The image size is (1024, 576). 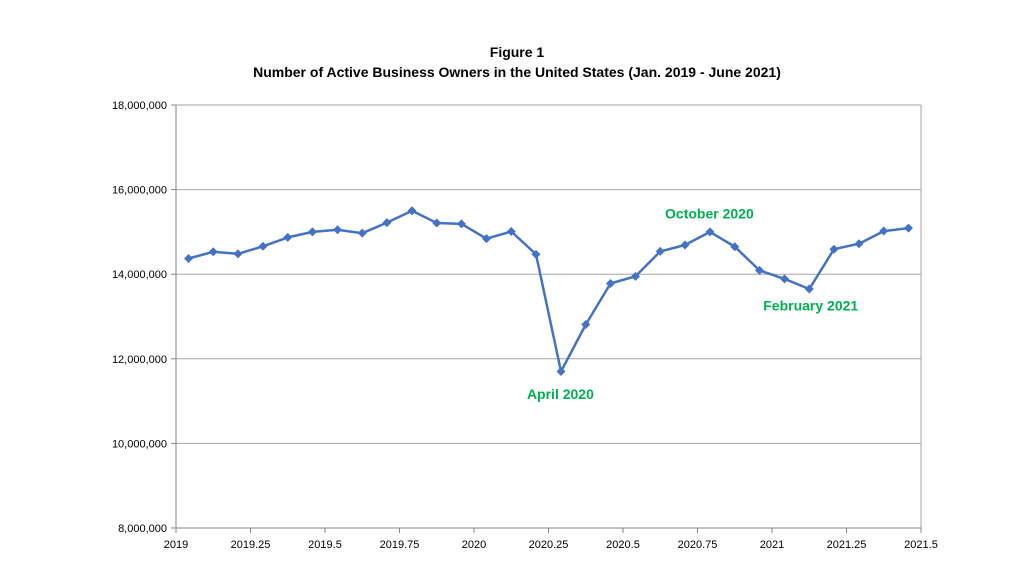 What do you see at coordinates (810, 306) in the screenshot?
I see `annotation-label: February 2021` at bounding box center [810, 306].